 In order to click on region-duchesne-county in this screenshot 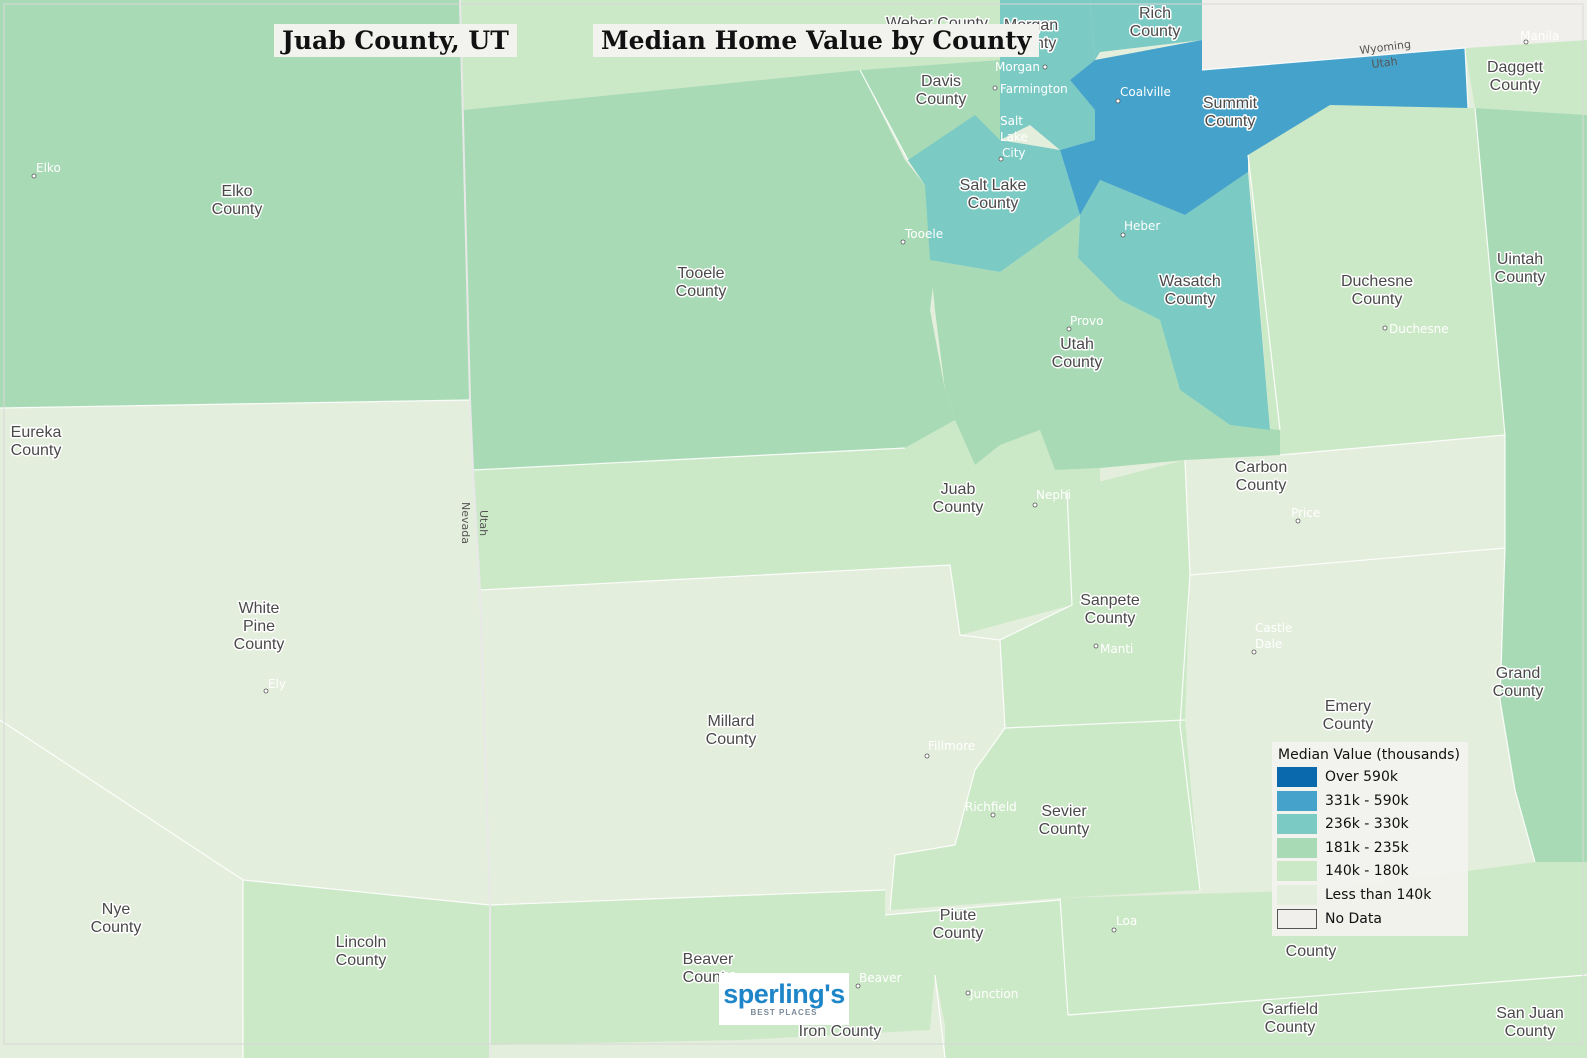, I will do `click(1376, 280)`.